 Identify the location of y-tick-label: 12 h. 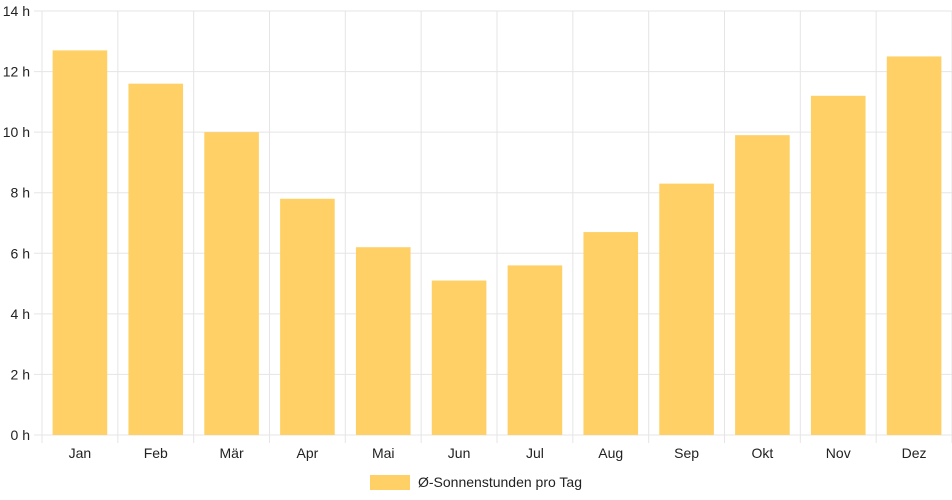
(16, 72).